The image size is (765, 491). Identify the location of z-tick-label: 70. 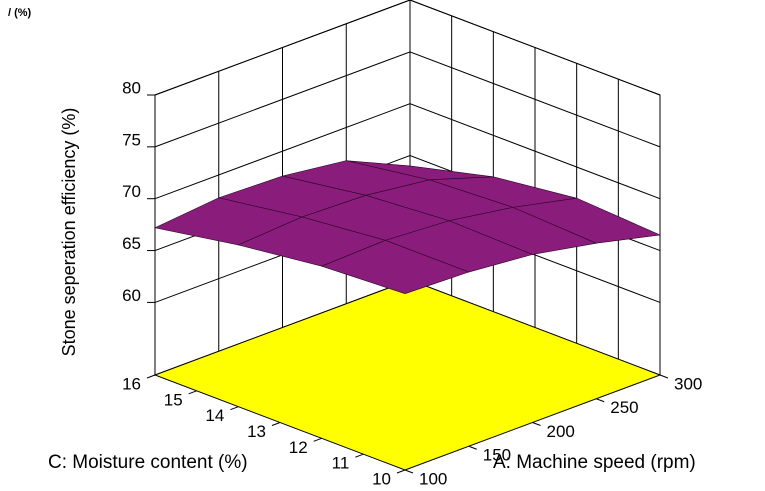
(131, 191).